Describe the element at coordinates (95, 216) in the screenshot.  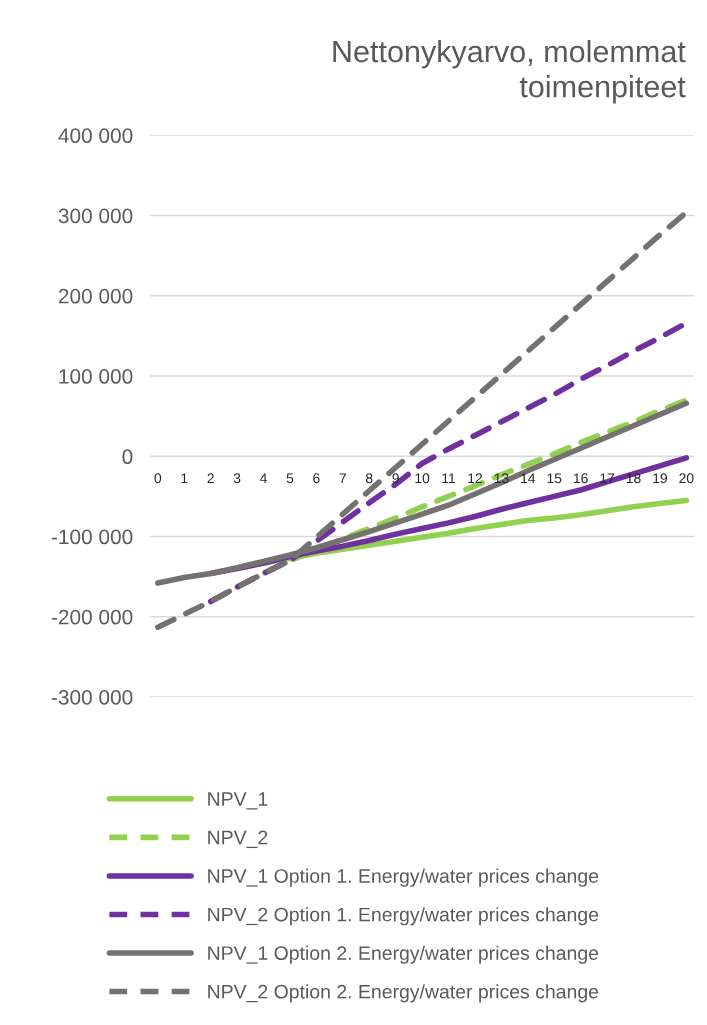
I see `y-tick-label: 300 000` at that location.